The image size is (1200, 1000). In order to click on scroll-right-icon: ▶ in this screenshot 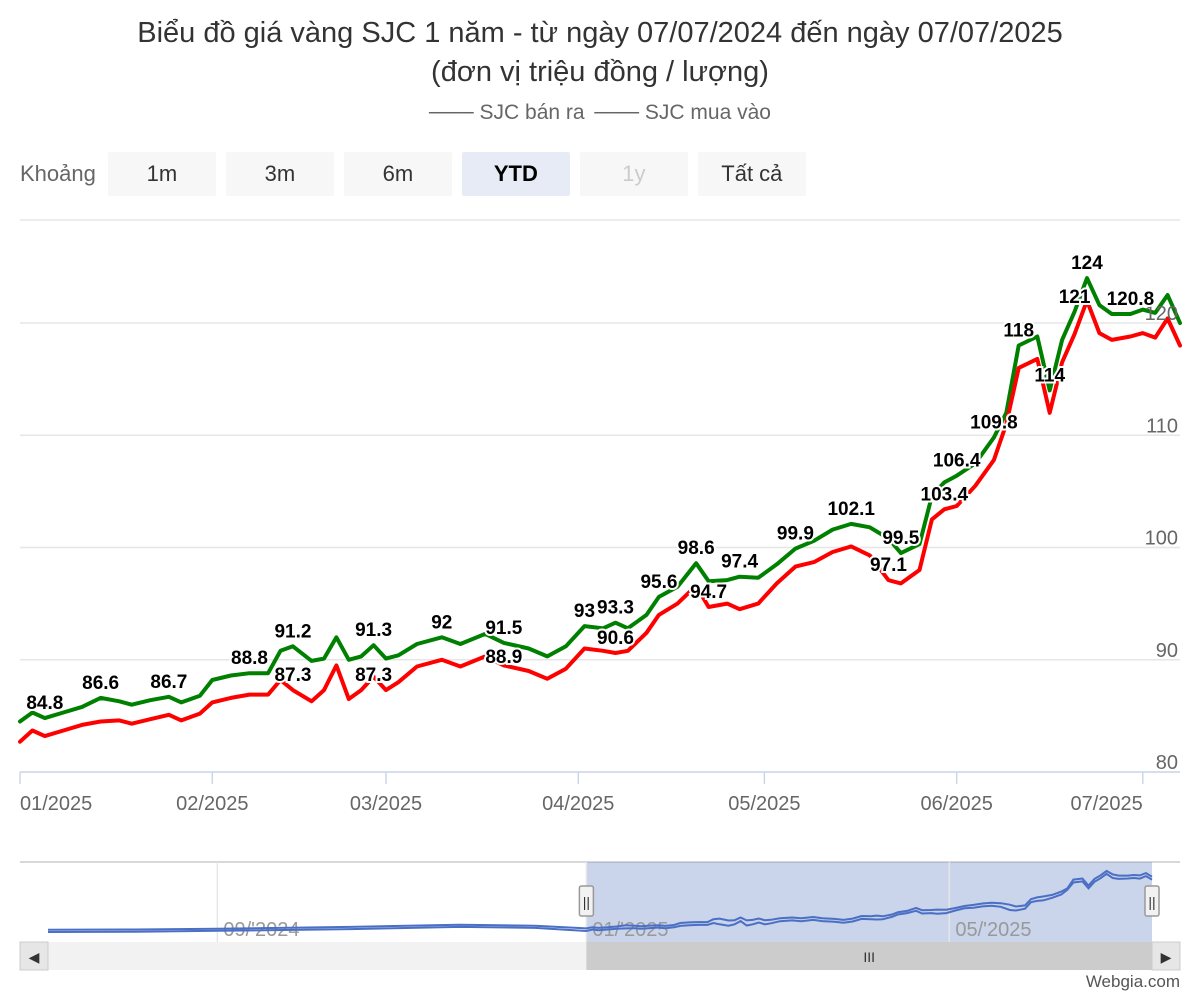, I will do `click(1166, 957)`.